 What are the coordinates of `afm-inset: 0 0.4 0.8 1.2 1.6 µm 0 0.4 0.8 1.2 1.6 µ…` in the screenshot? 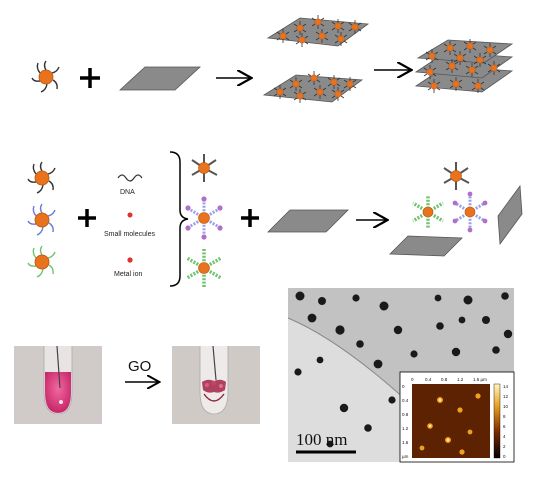 It's located at (457, 417).